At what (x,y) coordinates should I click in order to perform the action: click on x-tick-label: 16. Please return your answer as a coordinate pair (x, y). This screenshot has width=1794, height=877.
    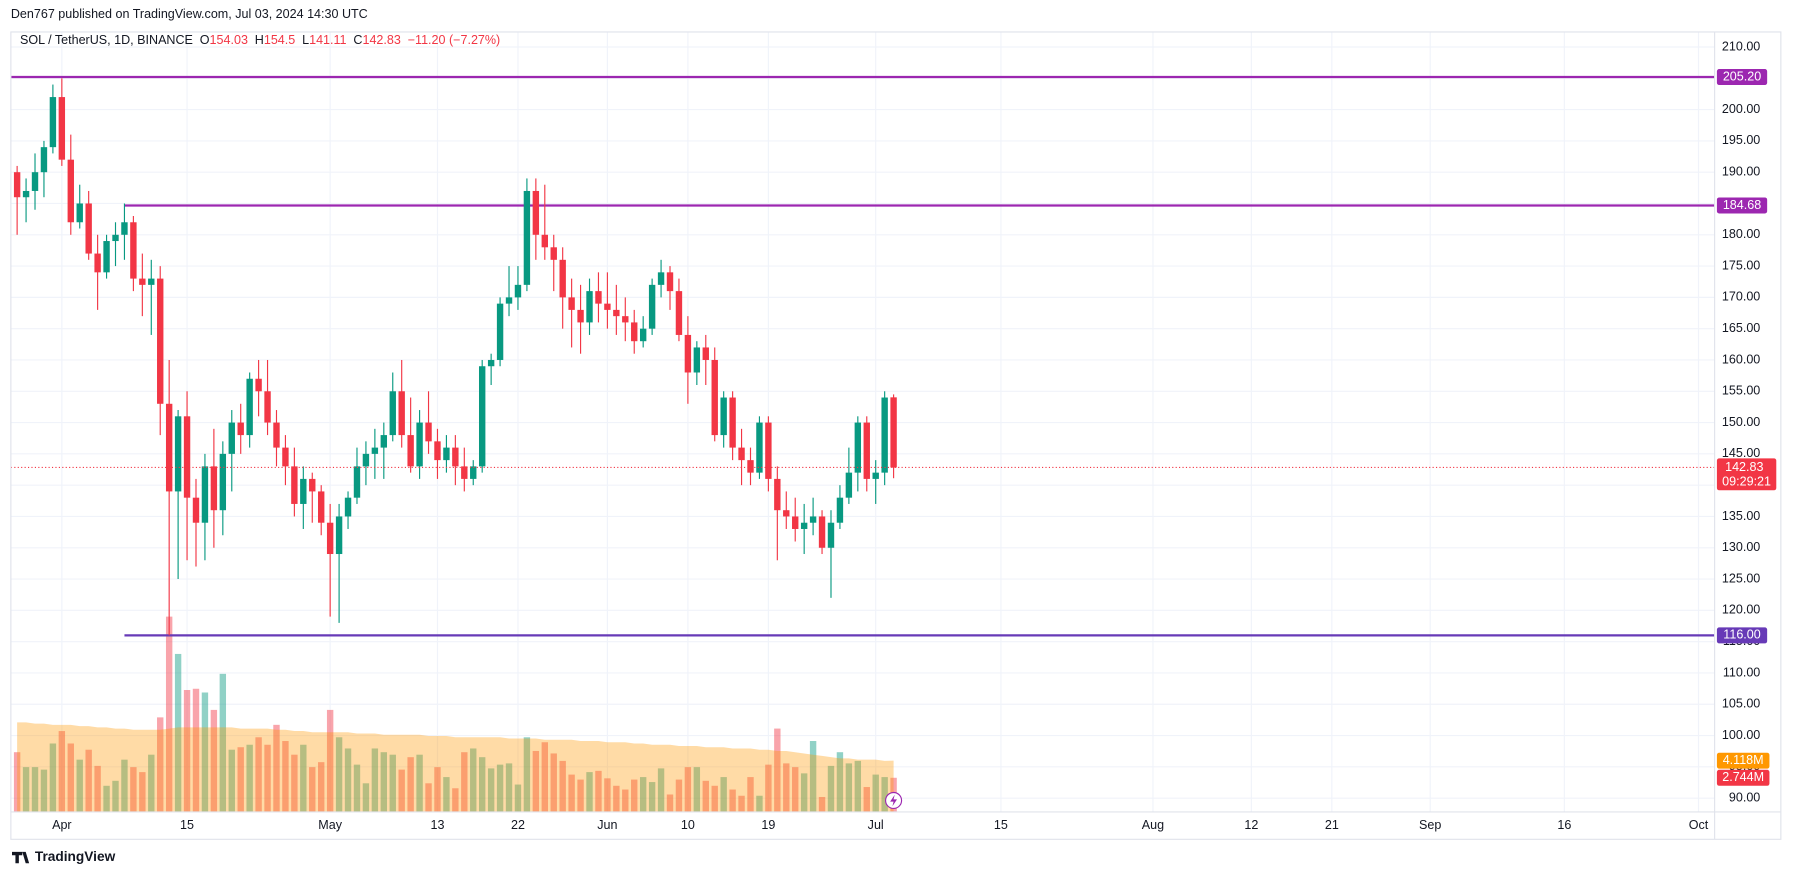
    Looking at the image, I should click on (1564, 825).